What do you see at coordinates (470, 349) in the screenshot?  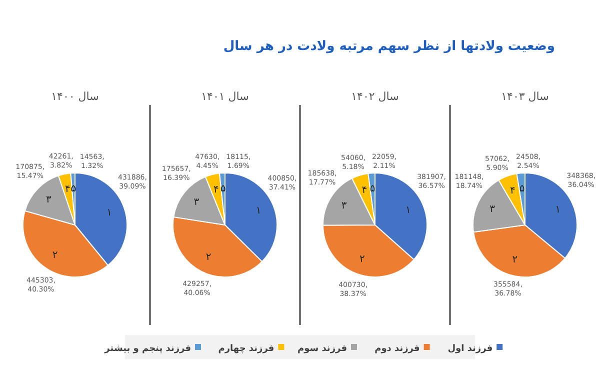 I see `legend-label: فرزند اول` at bounding box center [470, 349].